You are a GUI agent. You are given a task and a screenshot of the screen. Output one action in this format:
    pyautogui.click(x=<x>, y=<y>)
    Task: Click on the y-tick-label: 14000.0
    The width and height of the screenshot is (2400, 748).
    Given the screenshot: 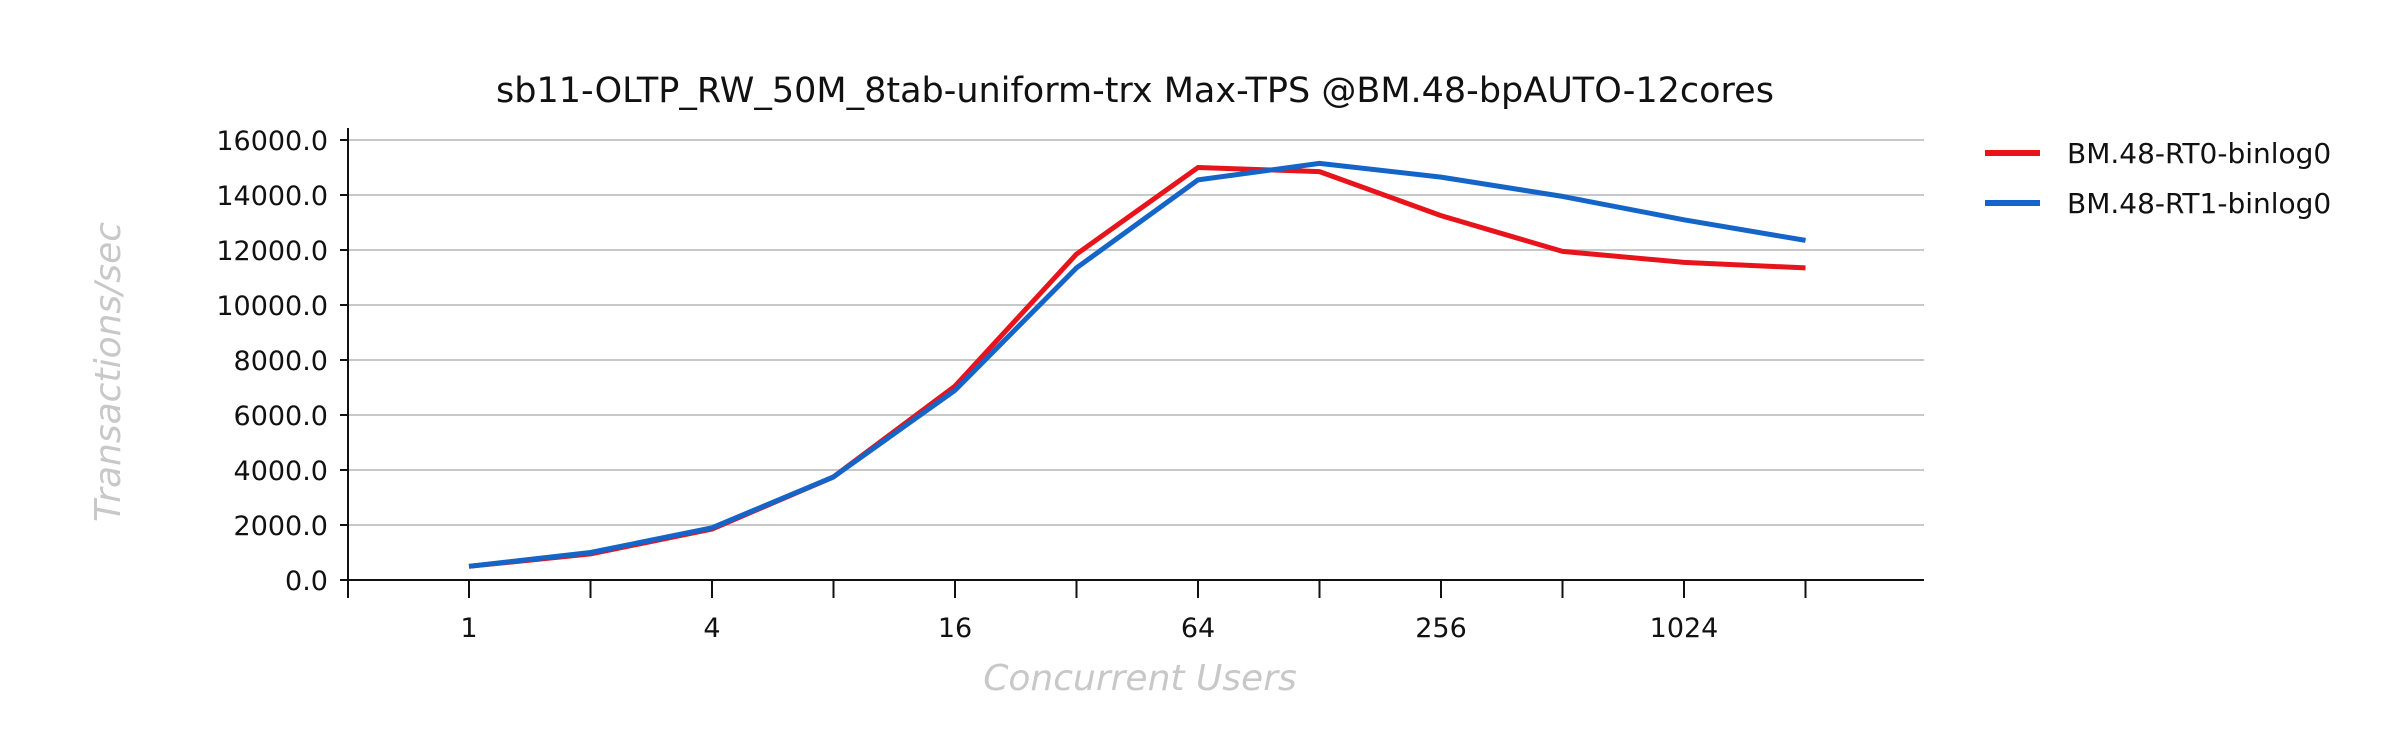 What is the action you would take?
    pyautogui.click(x=272, y=196)
    